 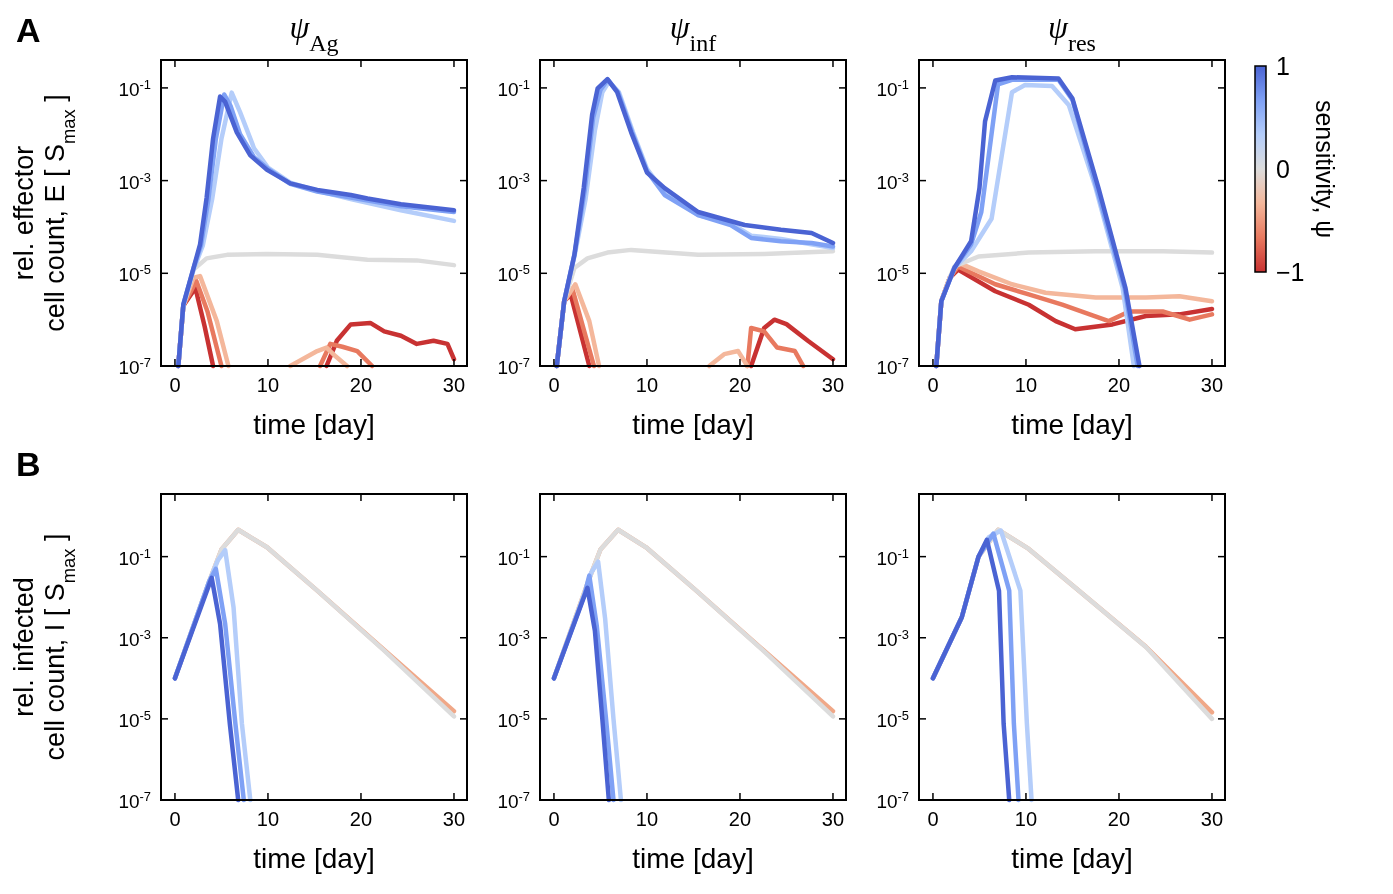 I want to click on color-bar-title: sensitivity, ψ, so click(x=1325, y=169).